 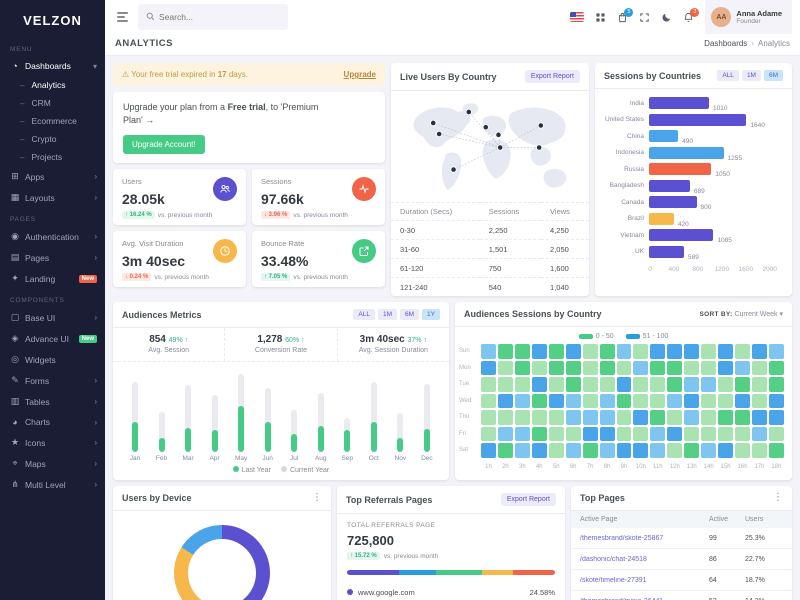 I want to click on dark-mode-moon-icon, so click(x=666, y=17).